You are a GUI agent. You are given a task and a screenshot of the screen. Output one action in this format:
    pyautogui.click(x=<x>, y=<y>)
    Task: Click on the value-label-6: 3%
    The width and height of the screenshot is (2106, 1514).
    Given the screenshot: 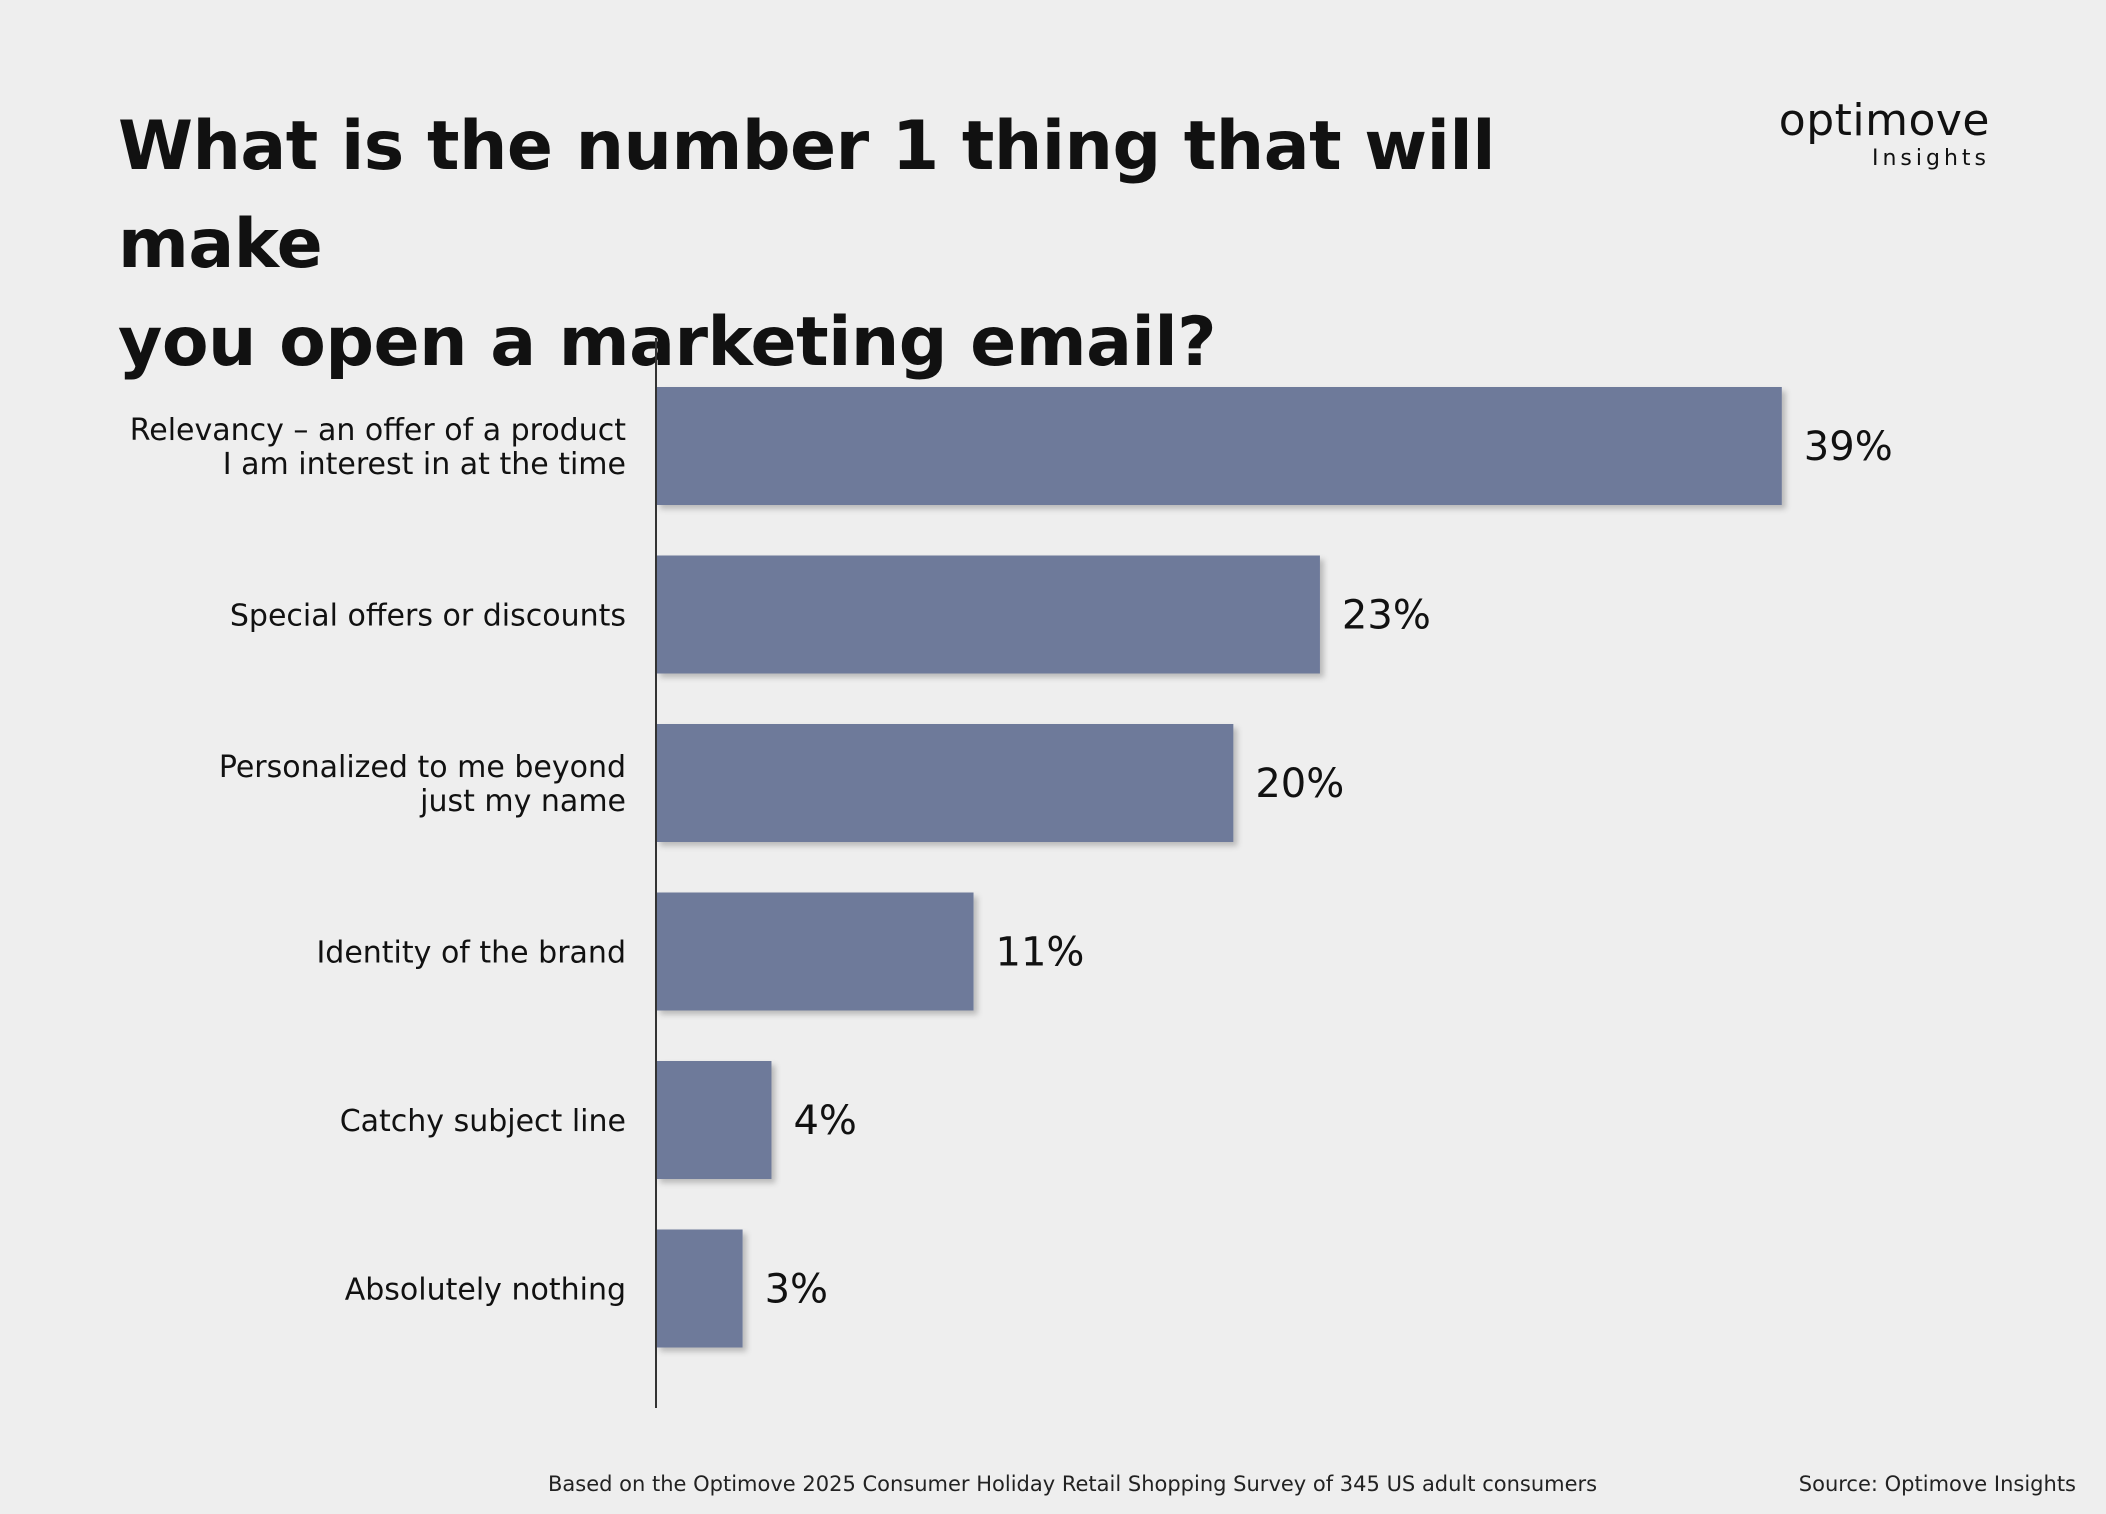 What is the action you would take?
    pyautogui.click(x=796, y=1290)
    